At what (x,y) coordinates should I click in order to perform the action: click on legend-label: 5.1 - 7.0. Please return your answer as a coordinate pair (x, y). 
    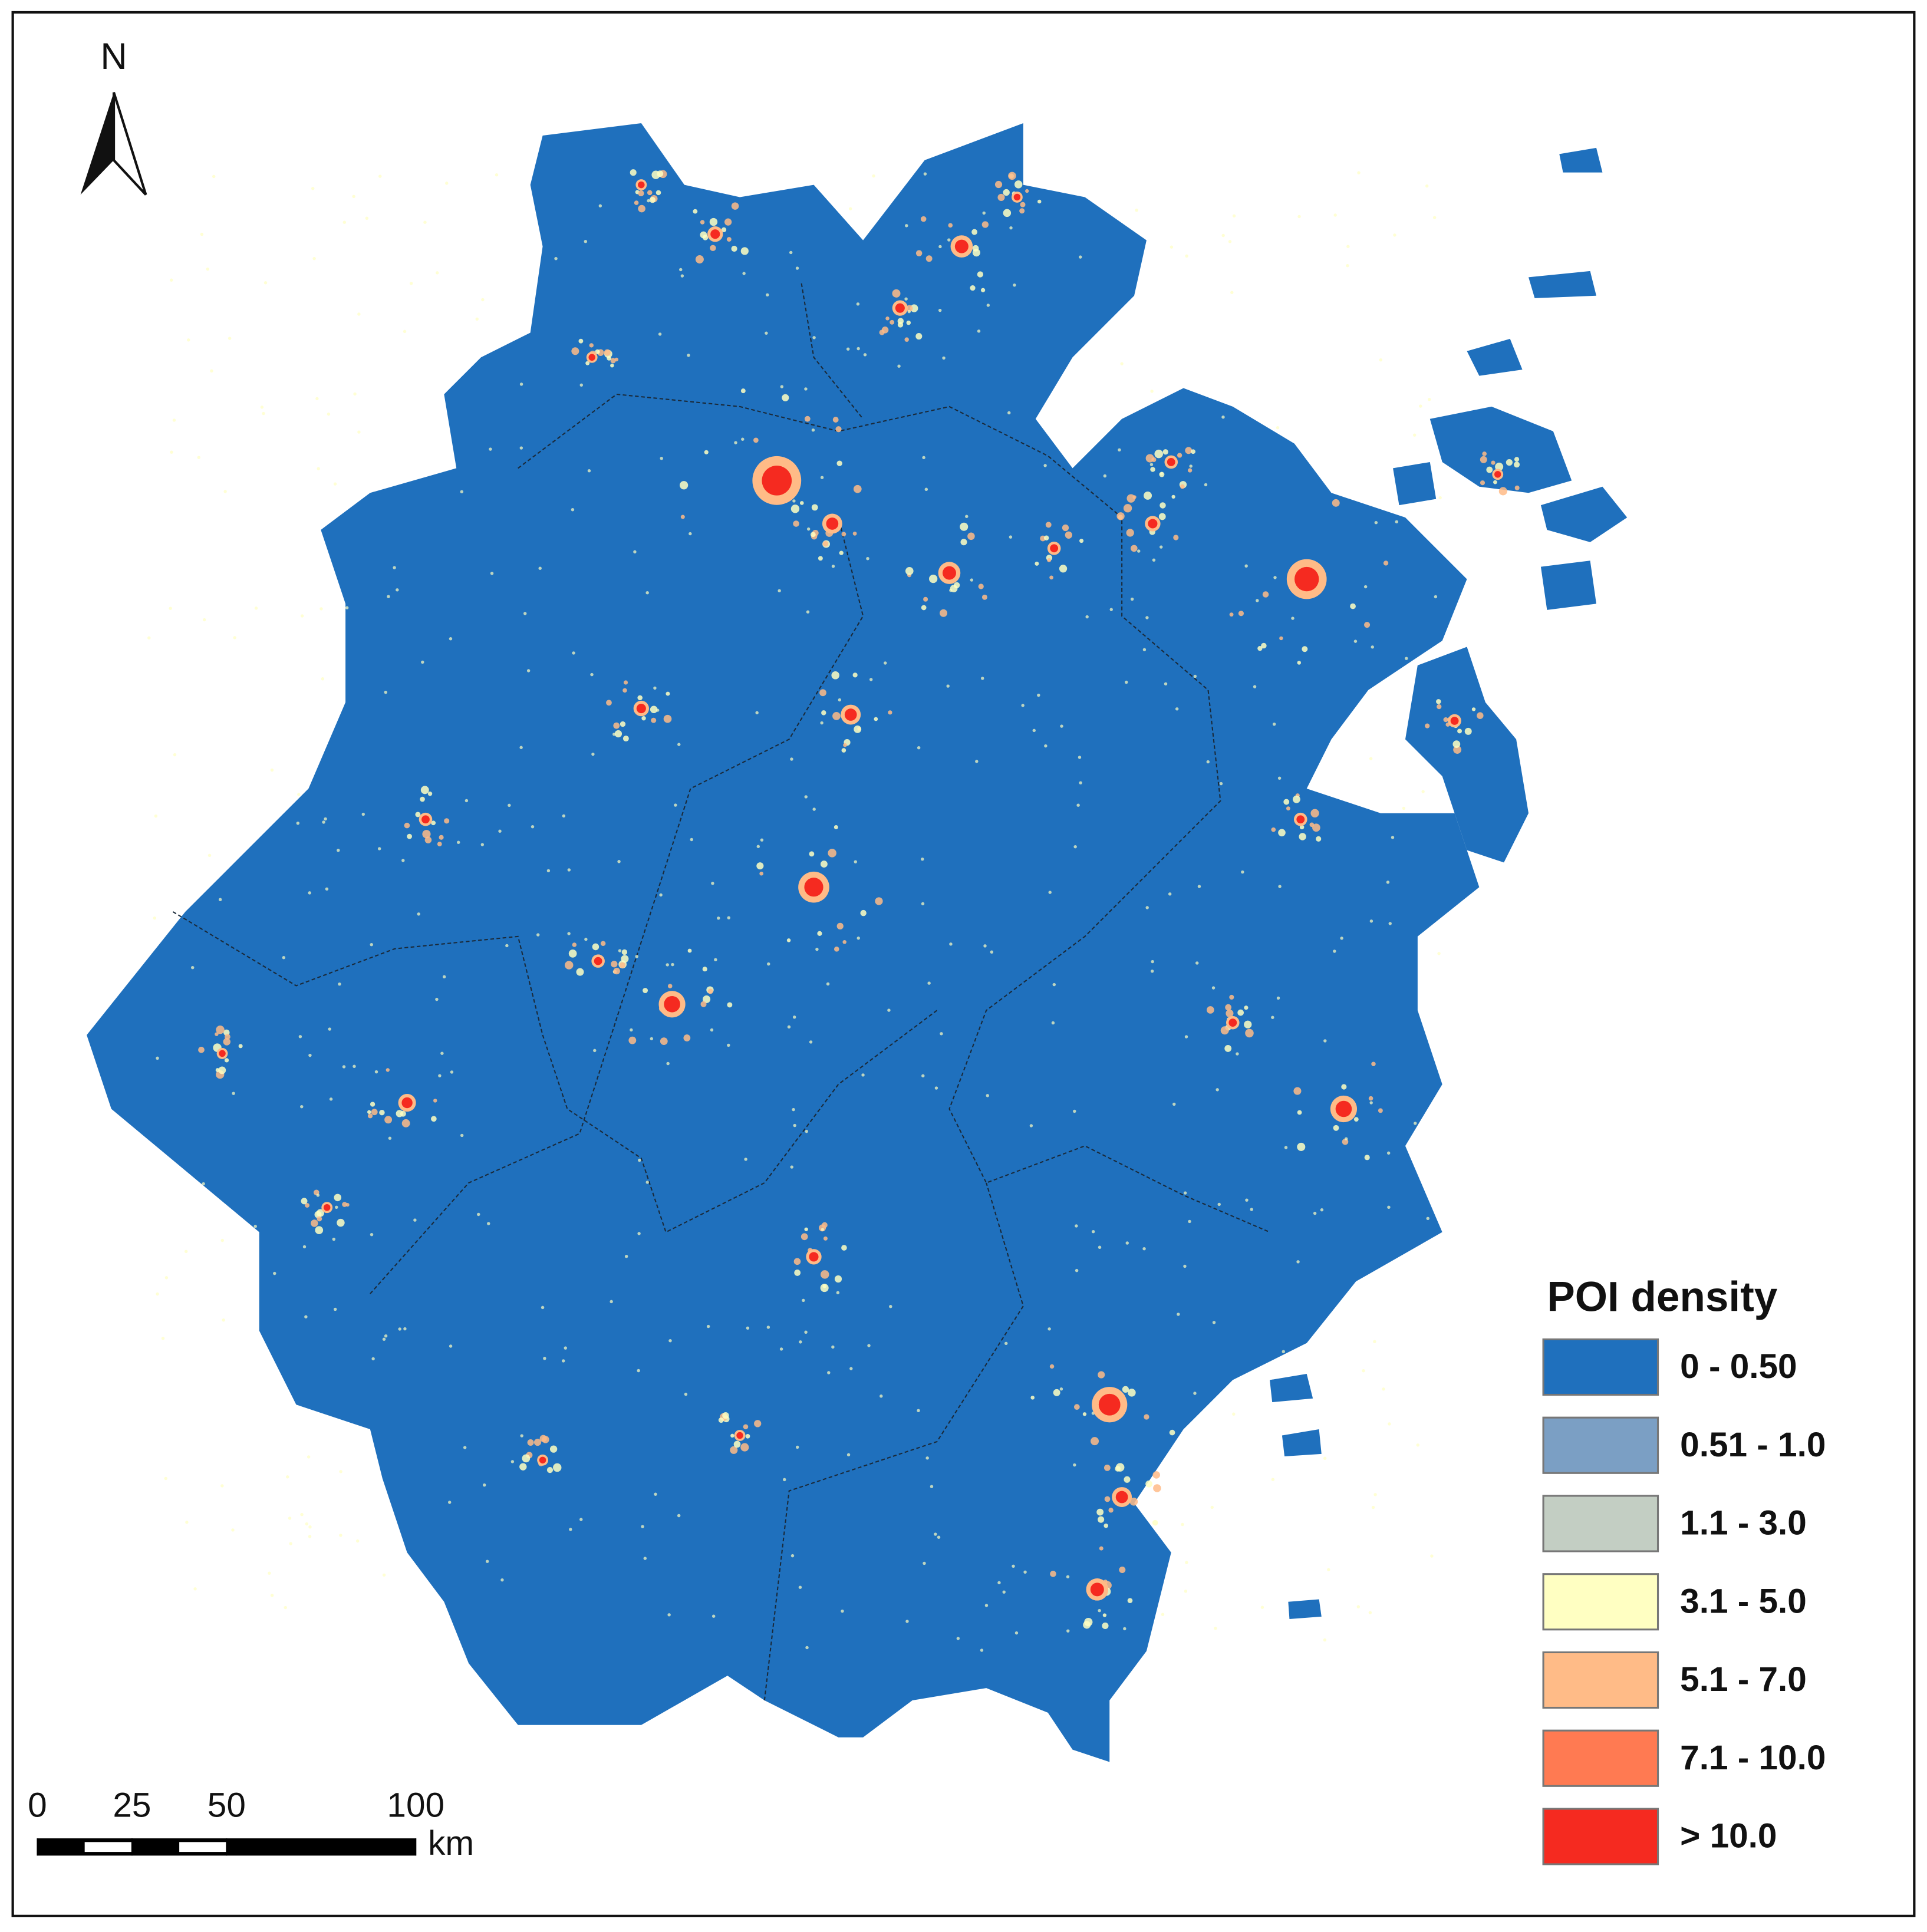
    Looking at the image, I should click on (1743, 1679).